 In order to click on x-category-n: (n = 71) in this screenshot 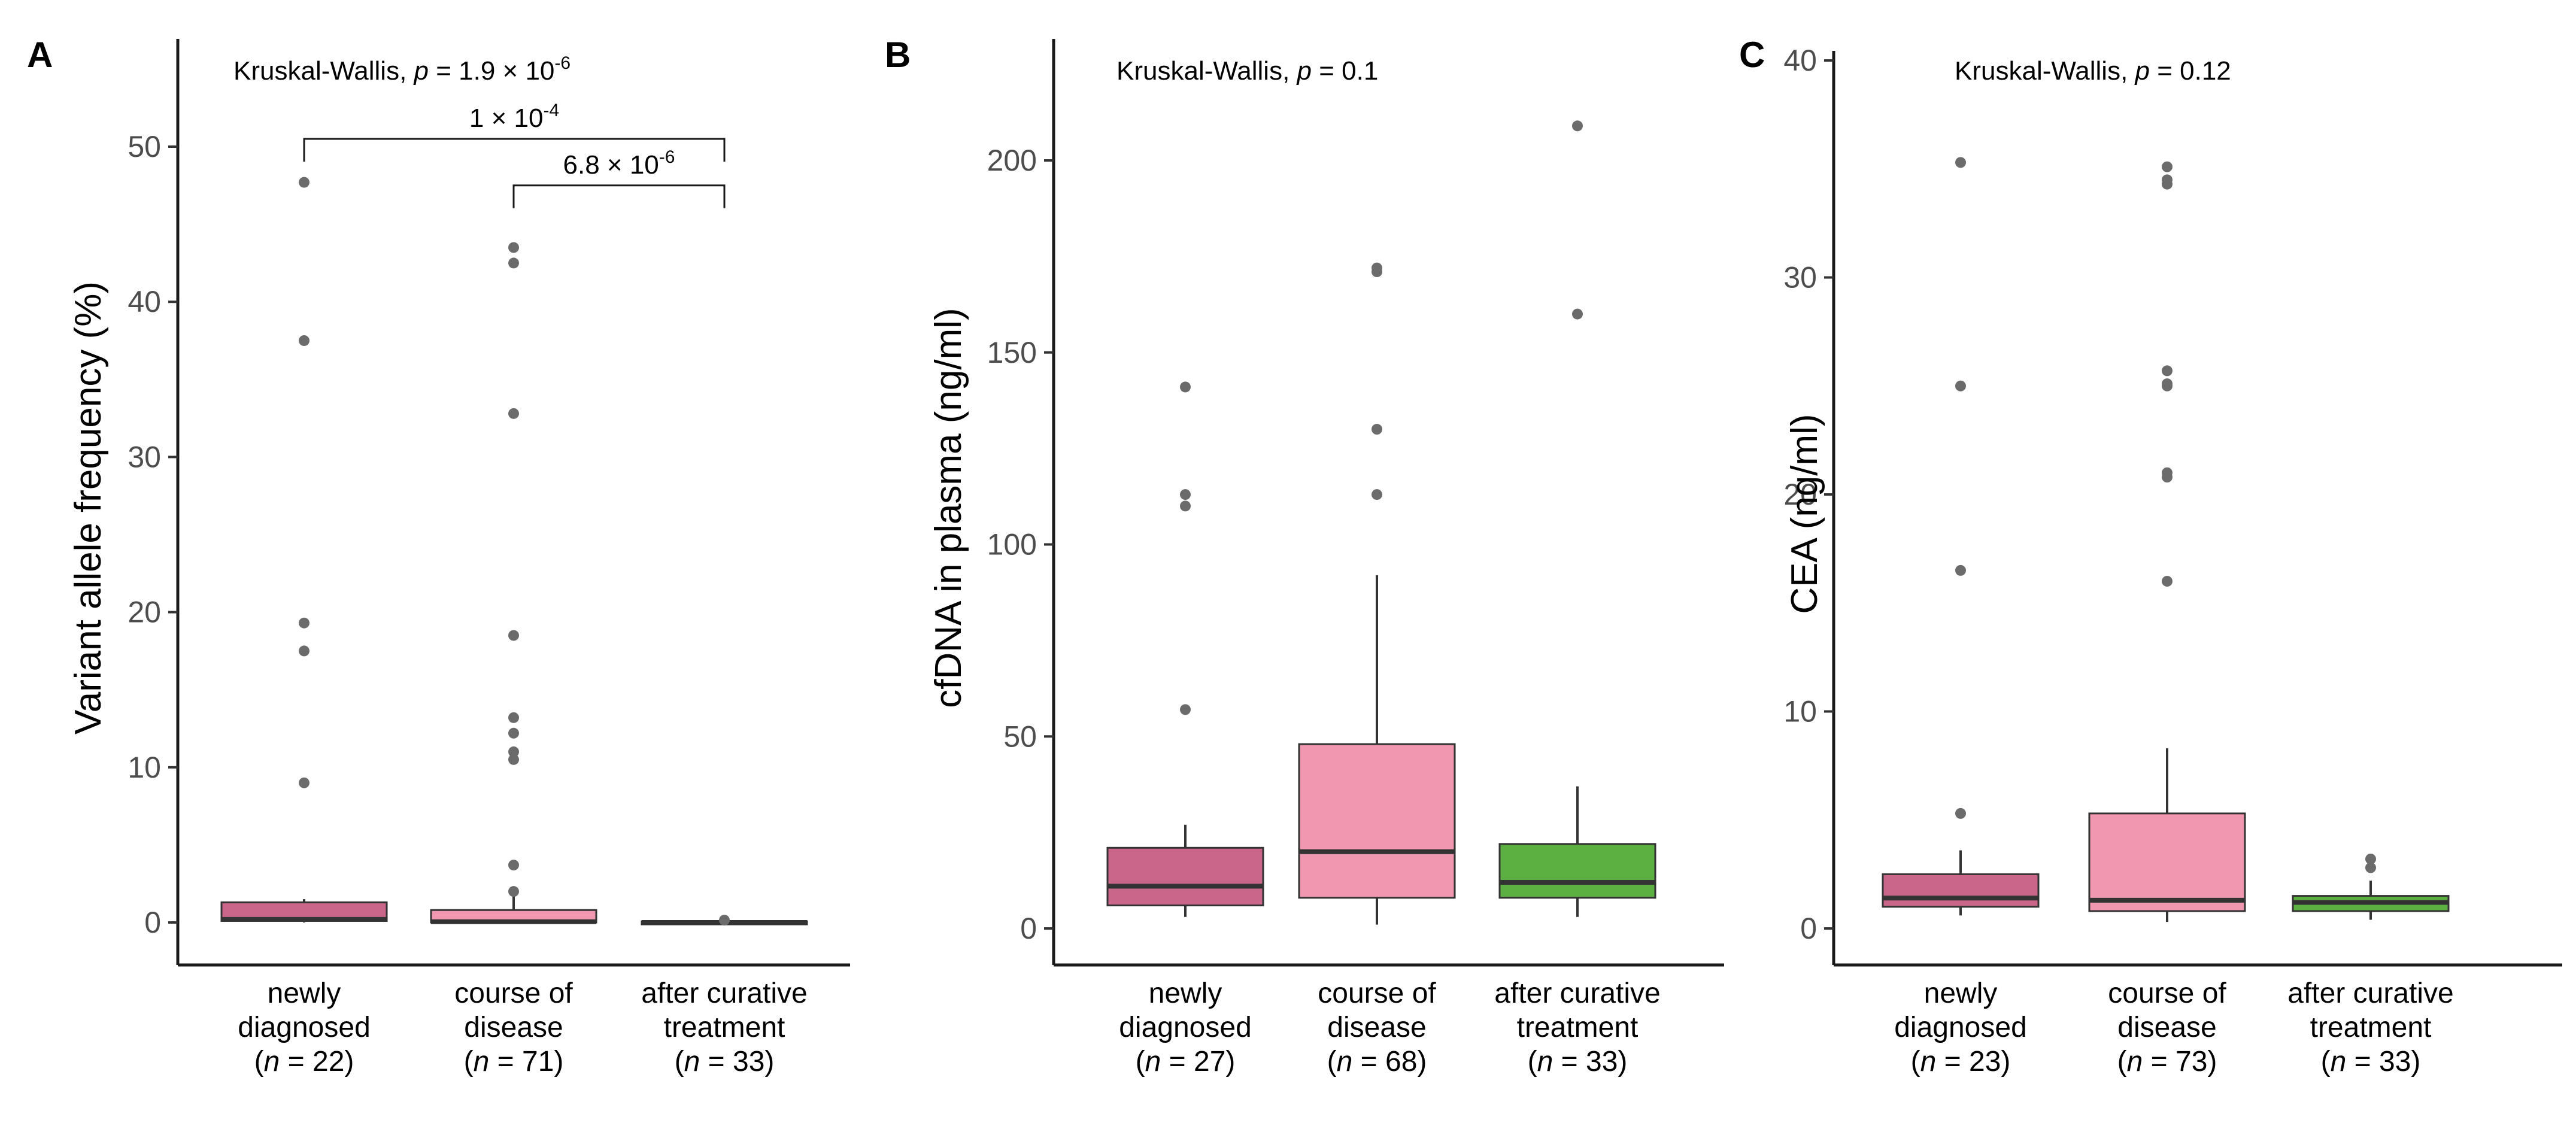, I will do `click(514, 1062)`.